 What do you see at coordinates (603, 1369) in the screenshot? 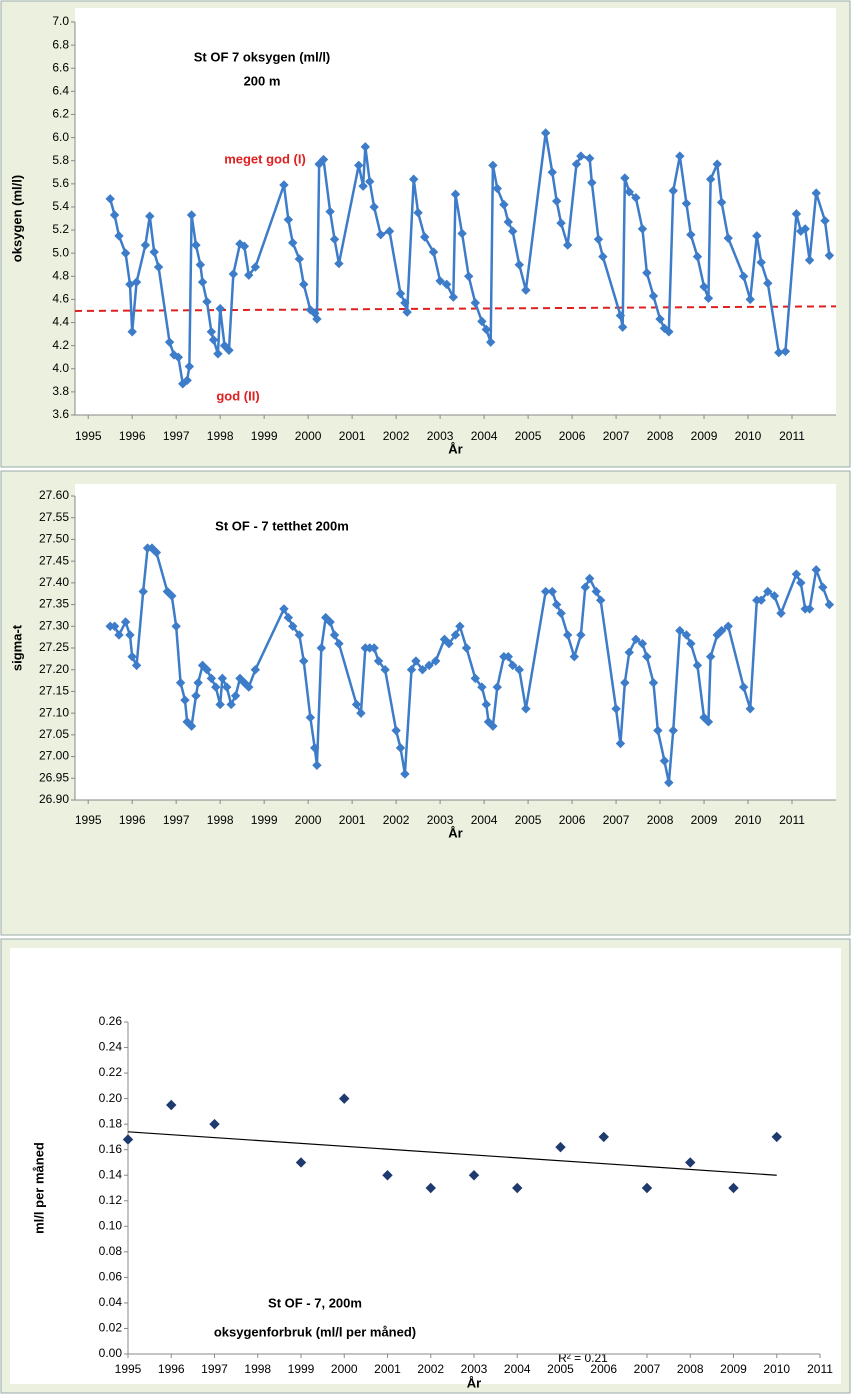
I see `x-tick-label: 2006` at bounding box center [603, 1369].